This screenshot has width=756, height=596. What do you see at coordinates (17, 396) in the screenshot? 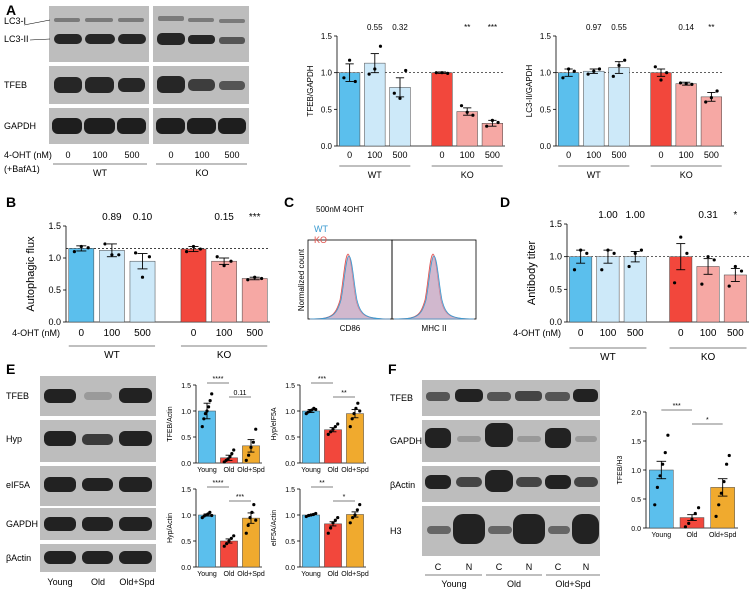
I see `blot-e-row-tfeb: TFEB` at bounding box center [17, 396].